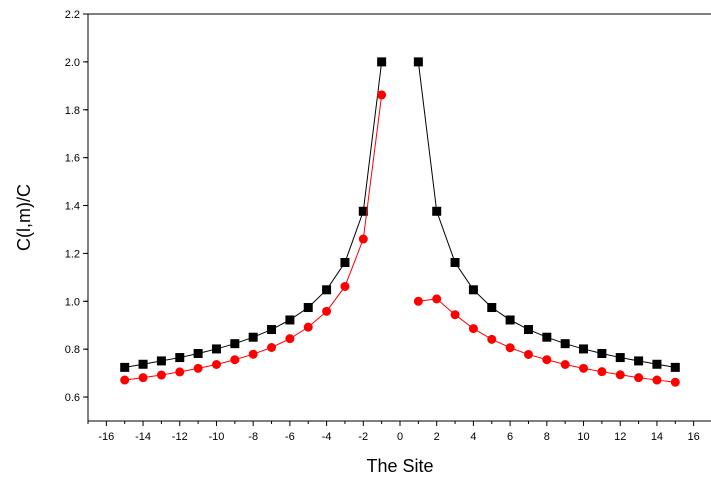 This screenshot has width=711, height=487. I want to click on y-tick-label: 2.0, so click(72, 63).